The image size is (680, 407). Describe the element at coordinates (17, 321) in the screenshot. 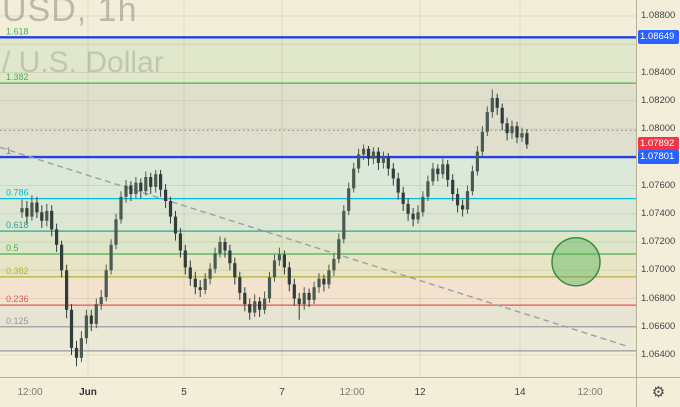

I see `fib-label: 0.125` at that location.